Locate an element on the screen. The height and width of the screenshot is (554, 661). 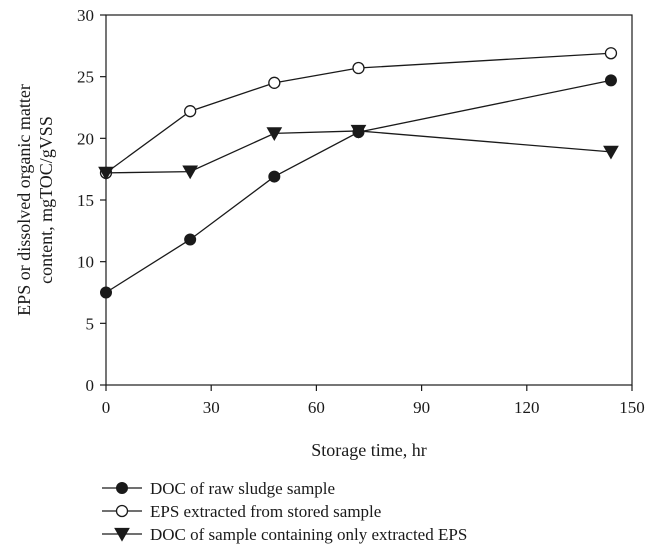
y-axis-title-line: content, mgTOC/gVSS is located at coordinates (46, 200).